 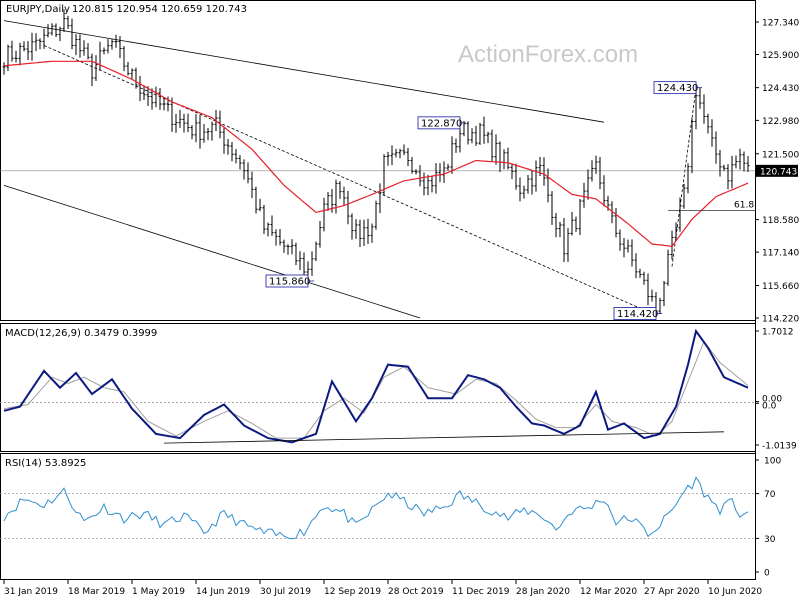 I want to click on symbol-label: EURJPY,Daily, so click(x=38, y=9).